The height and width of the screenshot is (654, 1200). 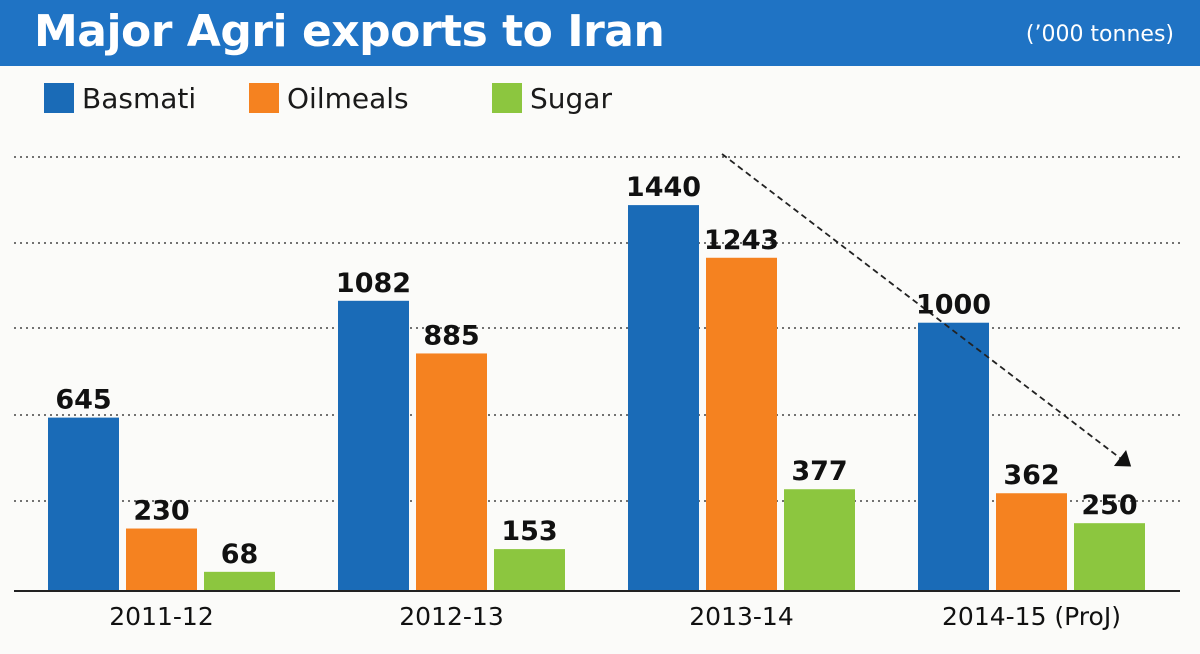 I want to click on legend-swatch-sugar, so click(x=507, y=98).